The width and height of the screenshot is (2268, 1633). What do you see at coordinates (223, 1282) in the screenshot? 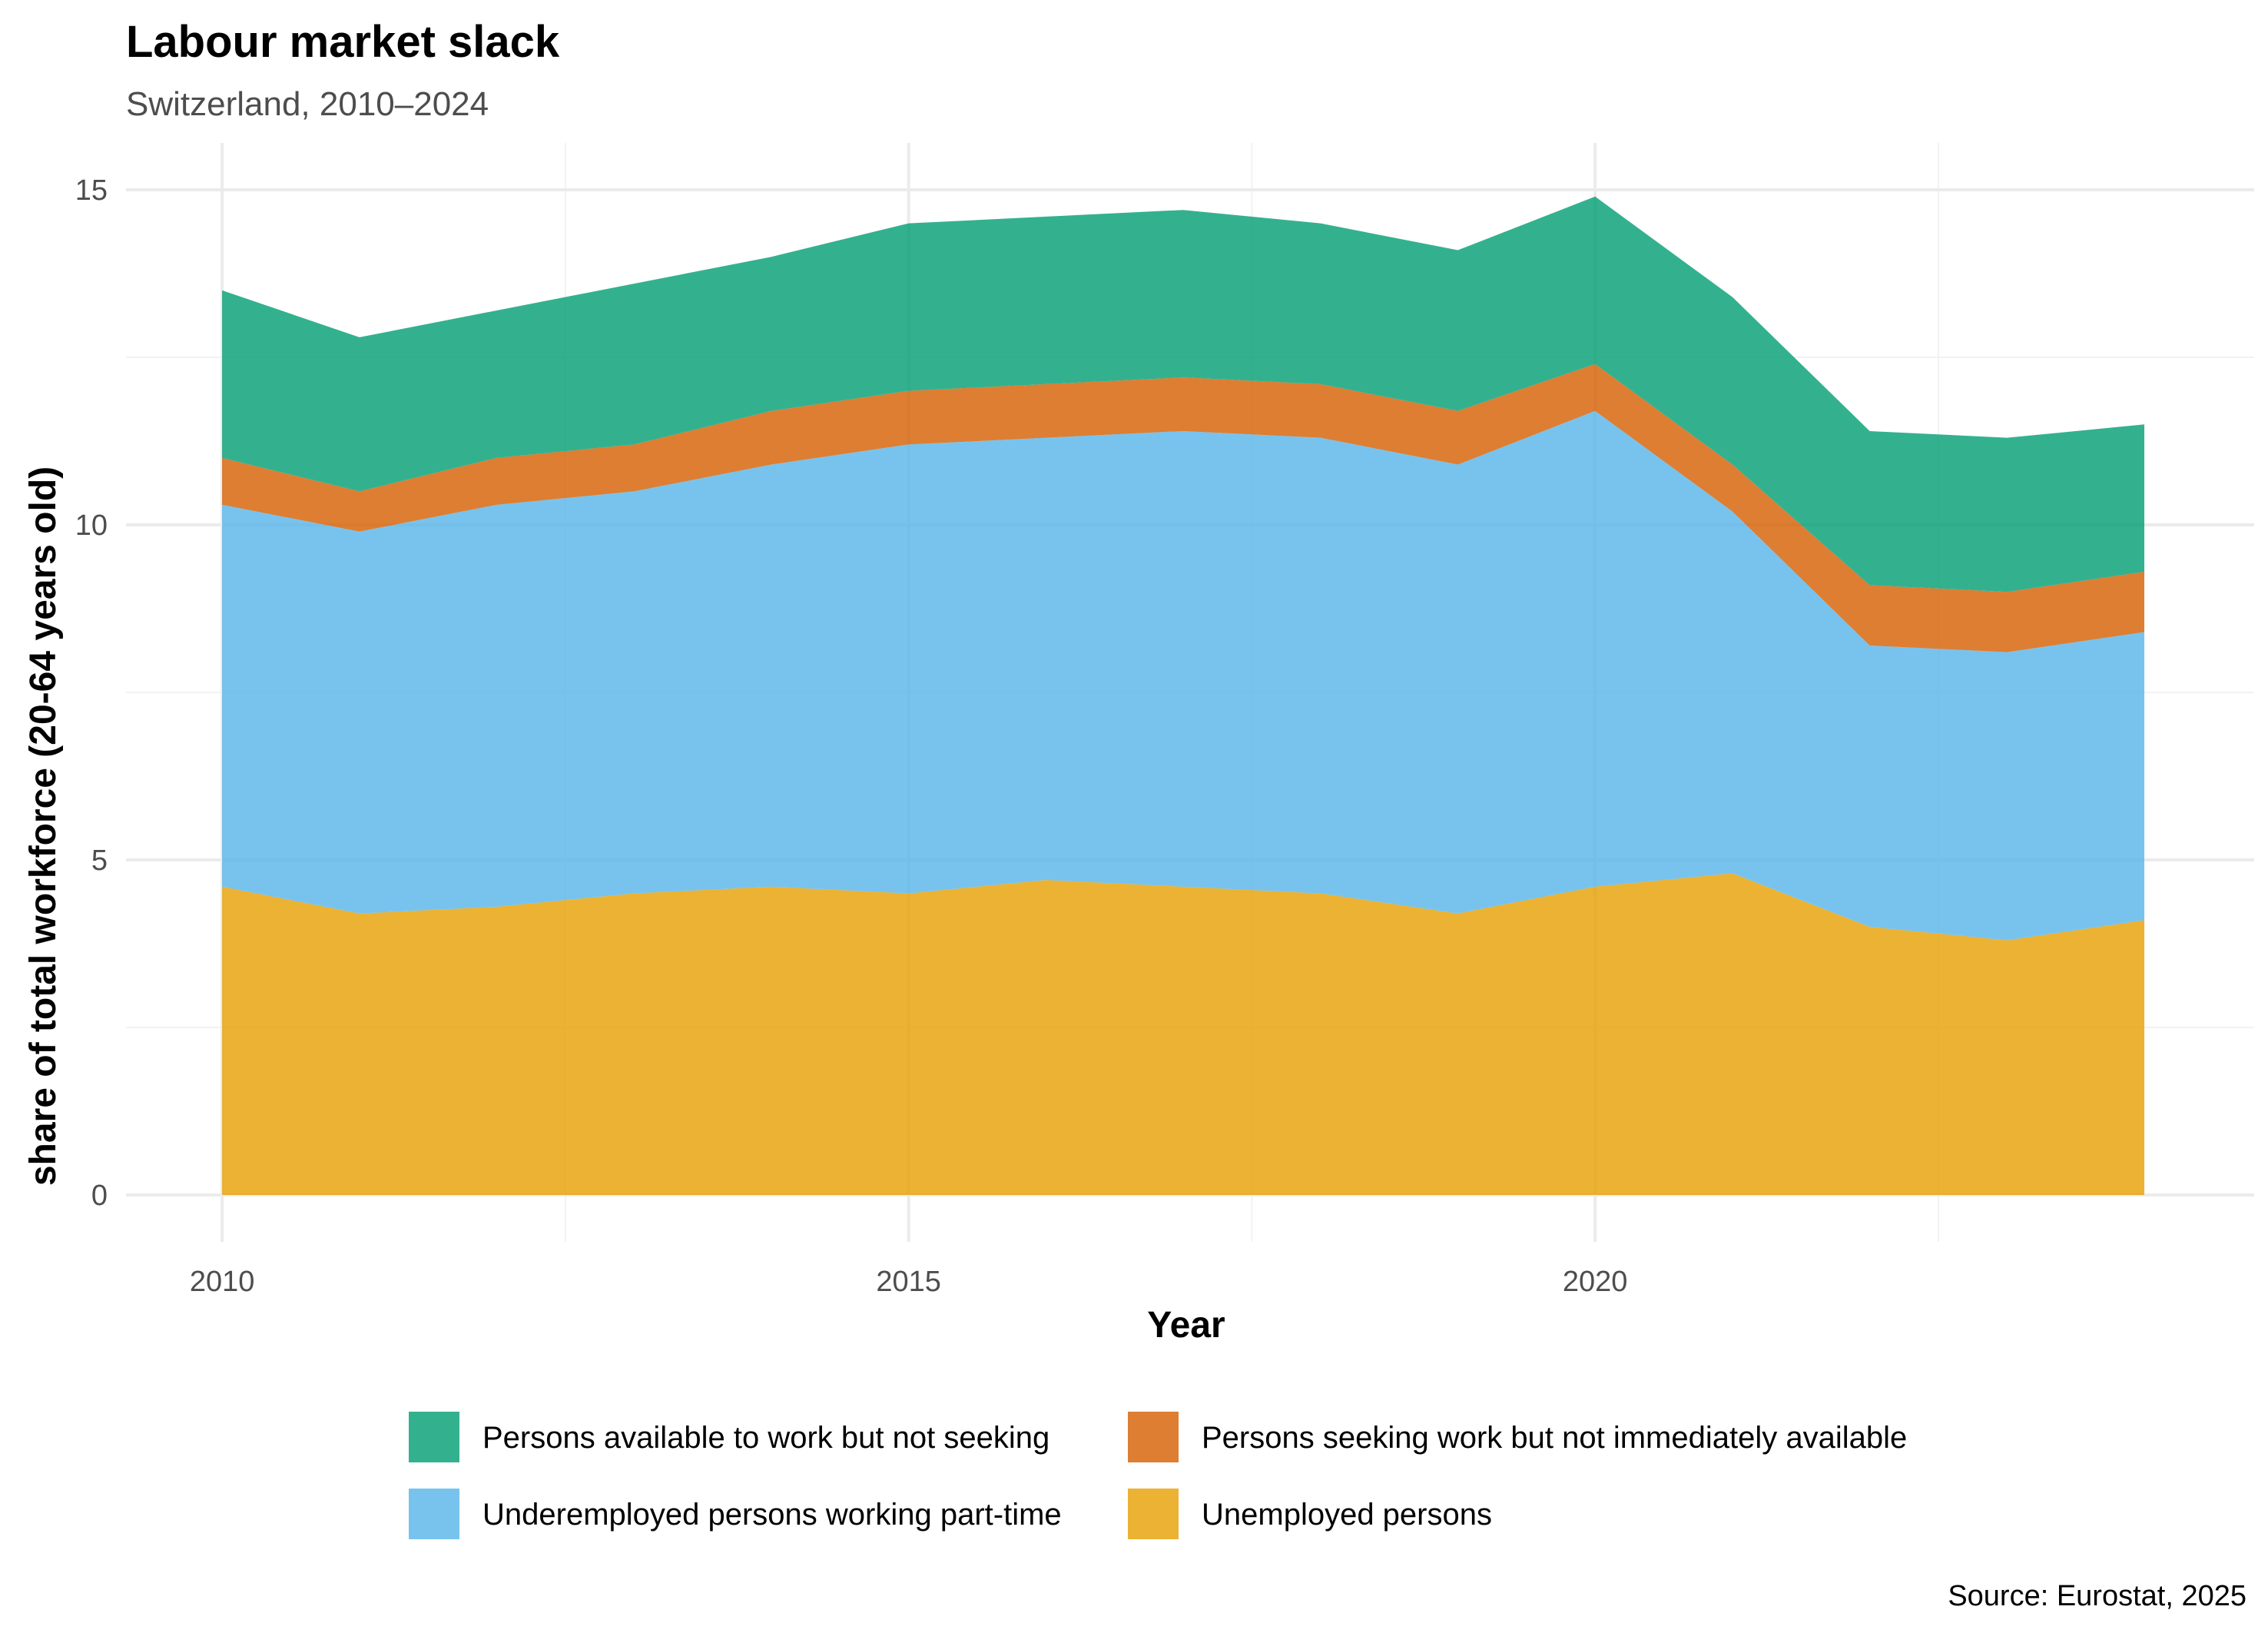
I see `x-tick-label: 2010` at bounding box center [223, 1282].